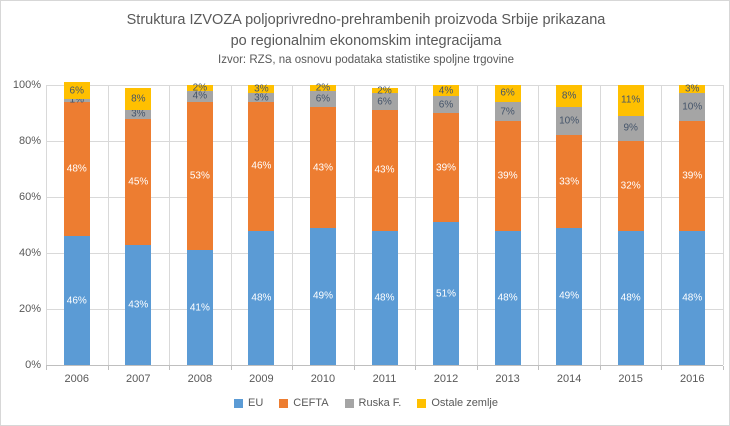 This screenshot has height=426, width=730. I want to click on bar-value-label-2006-cefta: 48%, so click(76, 169).